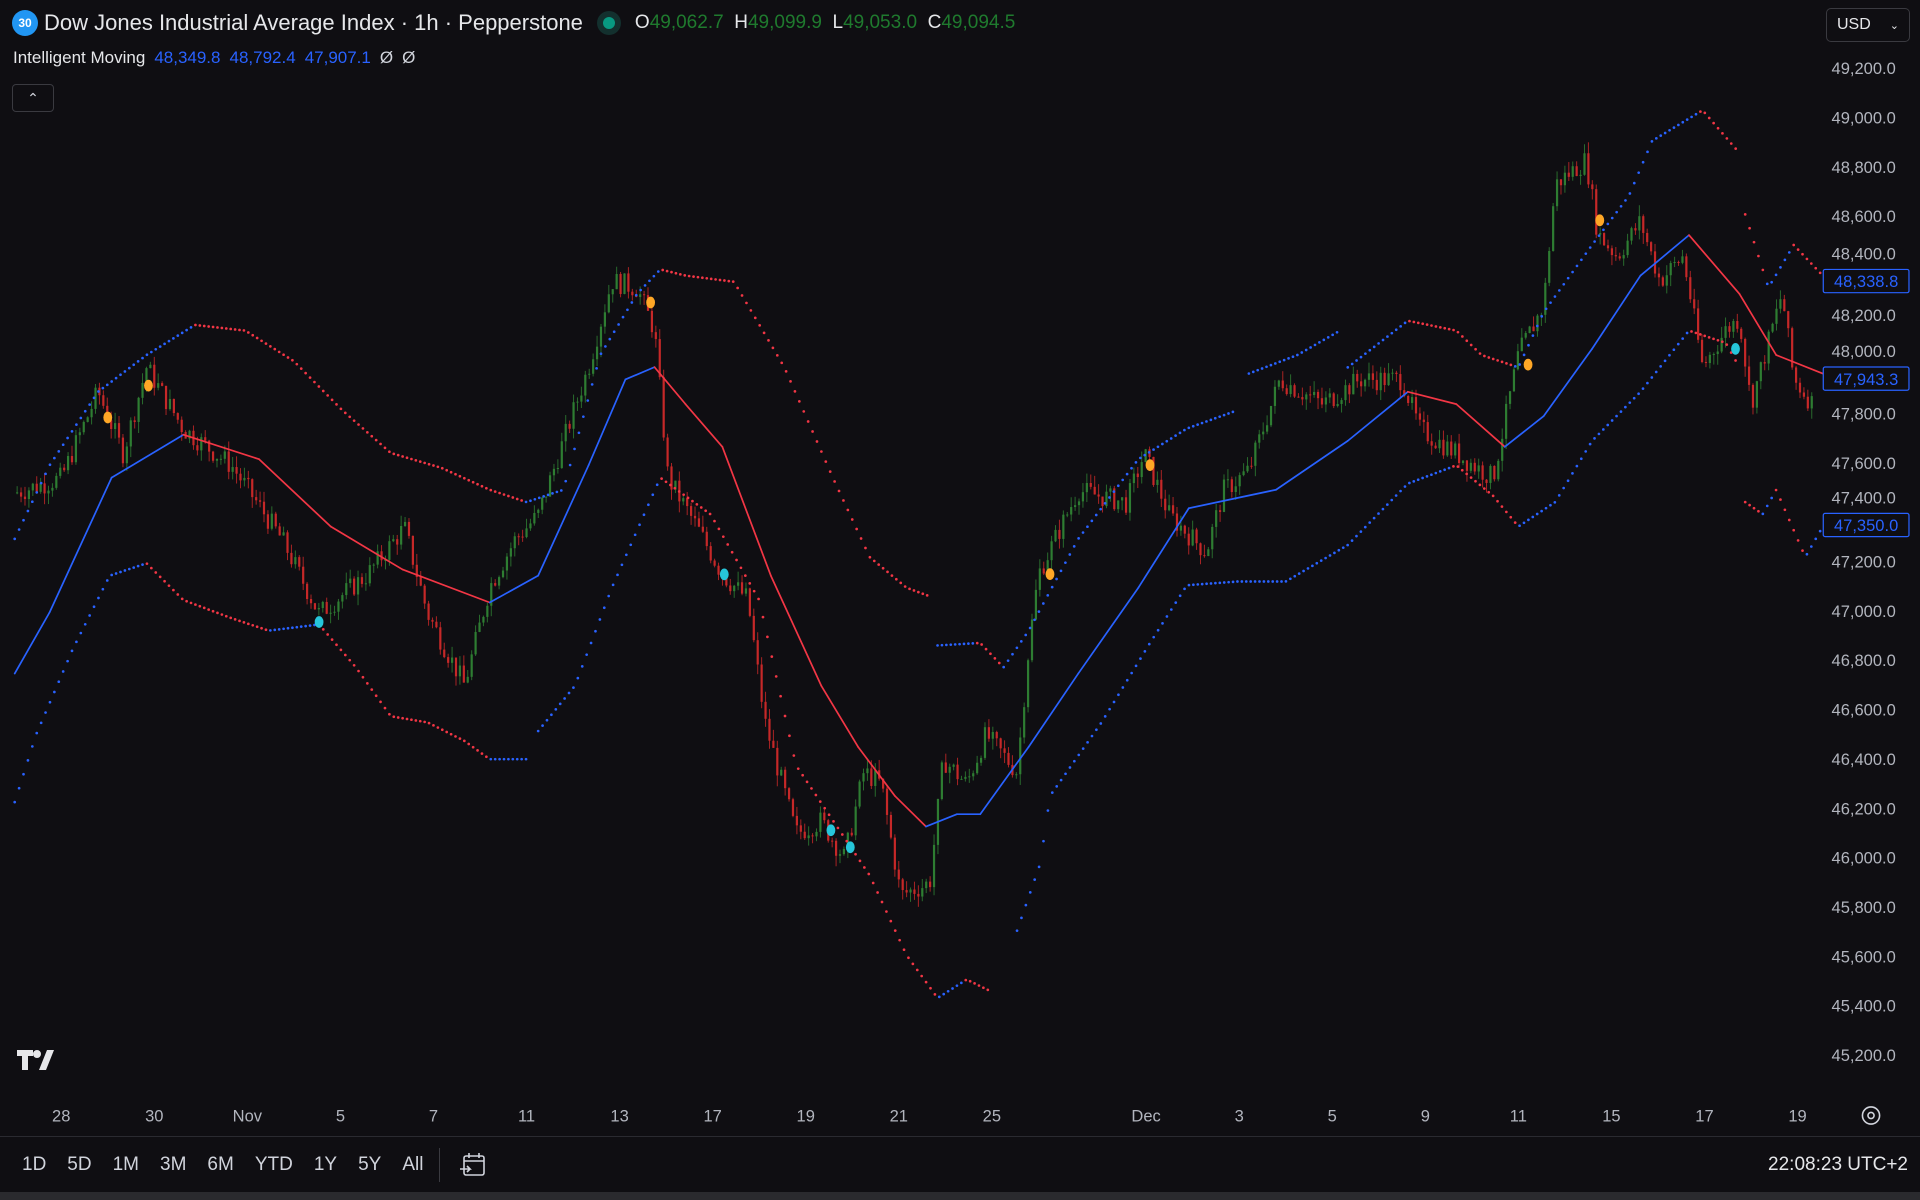 The width and height of the screenshot is (1920, 1200). What do you see at coordinates (1864, 956) in the screenshot?
I see `price-tick-label: 45,600.0` at bounding box center [1864, 956].